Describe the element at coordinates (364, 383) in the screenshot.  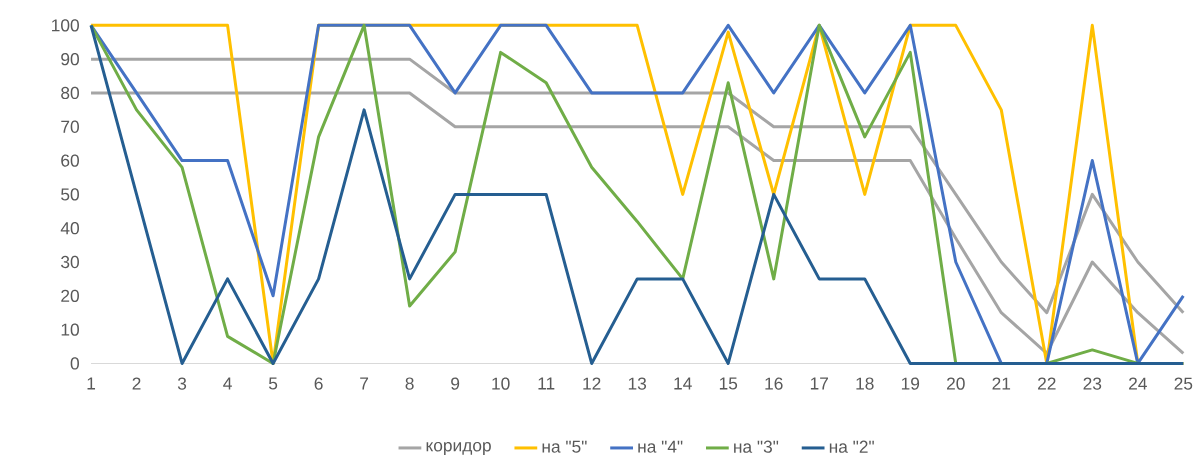
I see `x-tick-label: 7` at that location.